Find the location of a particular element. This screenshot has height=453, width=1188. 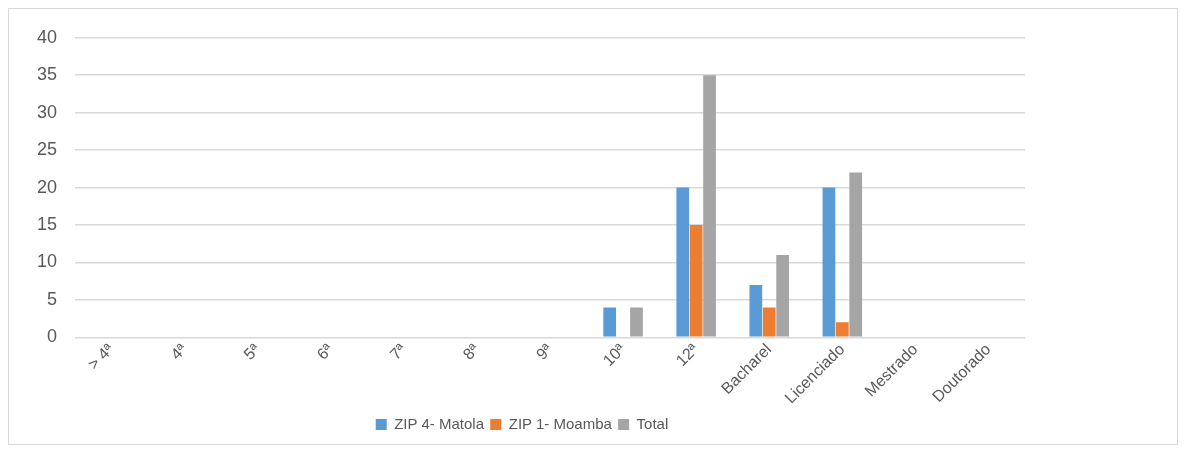

y-tick-label: 25 is located at coordinates (47, 149).